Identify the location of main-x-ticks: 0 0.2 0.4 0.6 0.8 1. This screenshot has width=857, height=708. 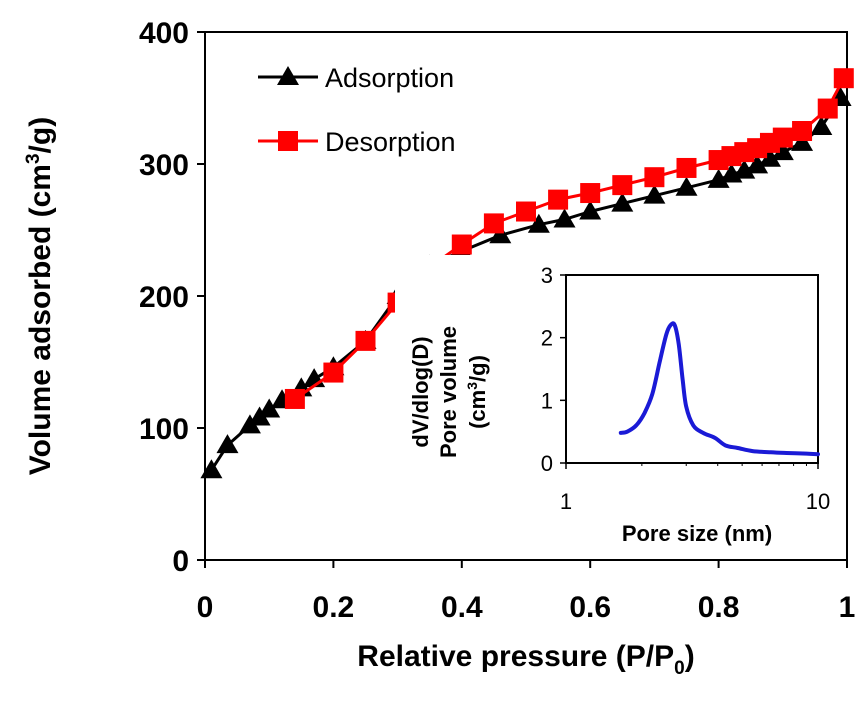
(526, 592).